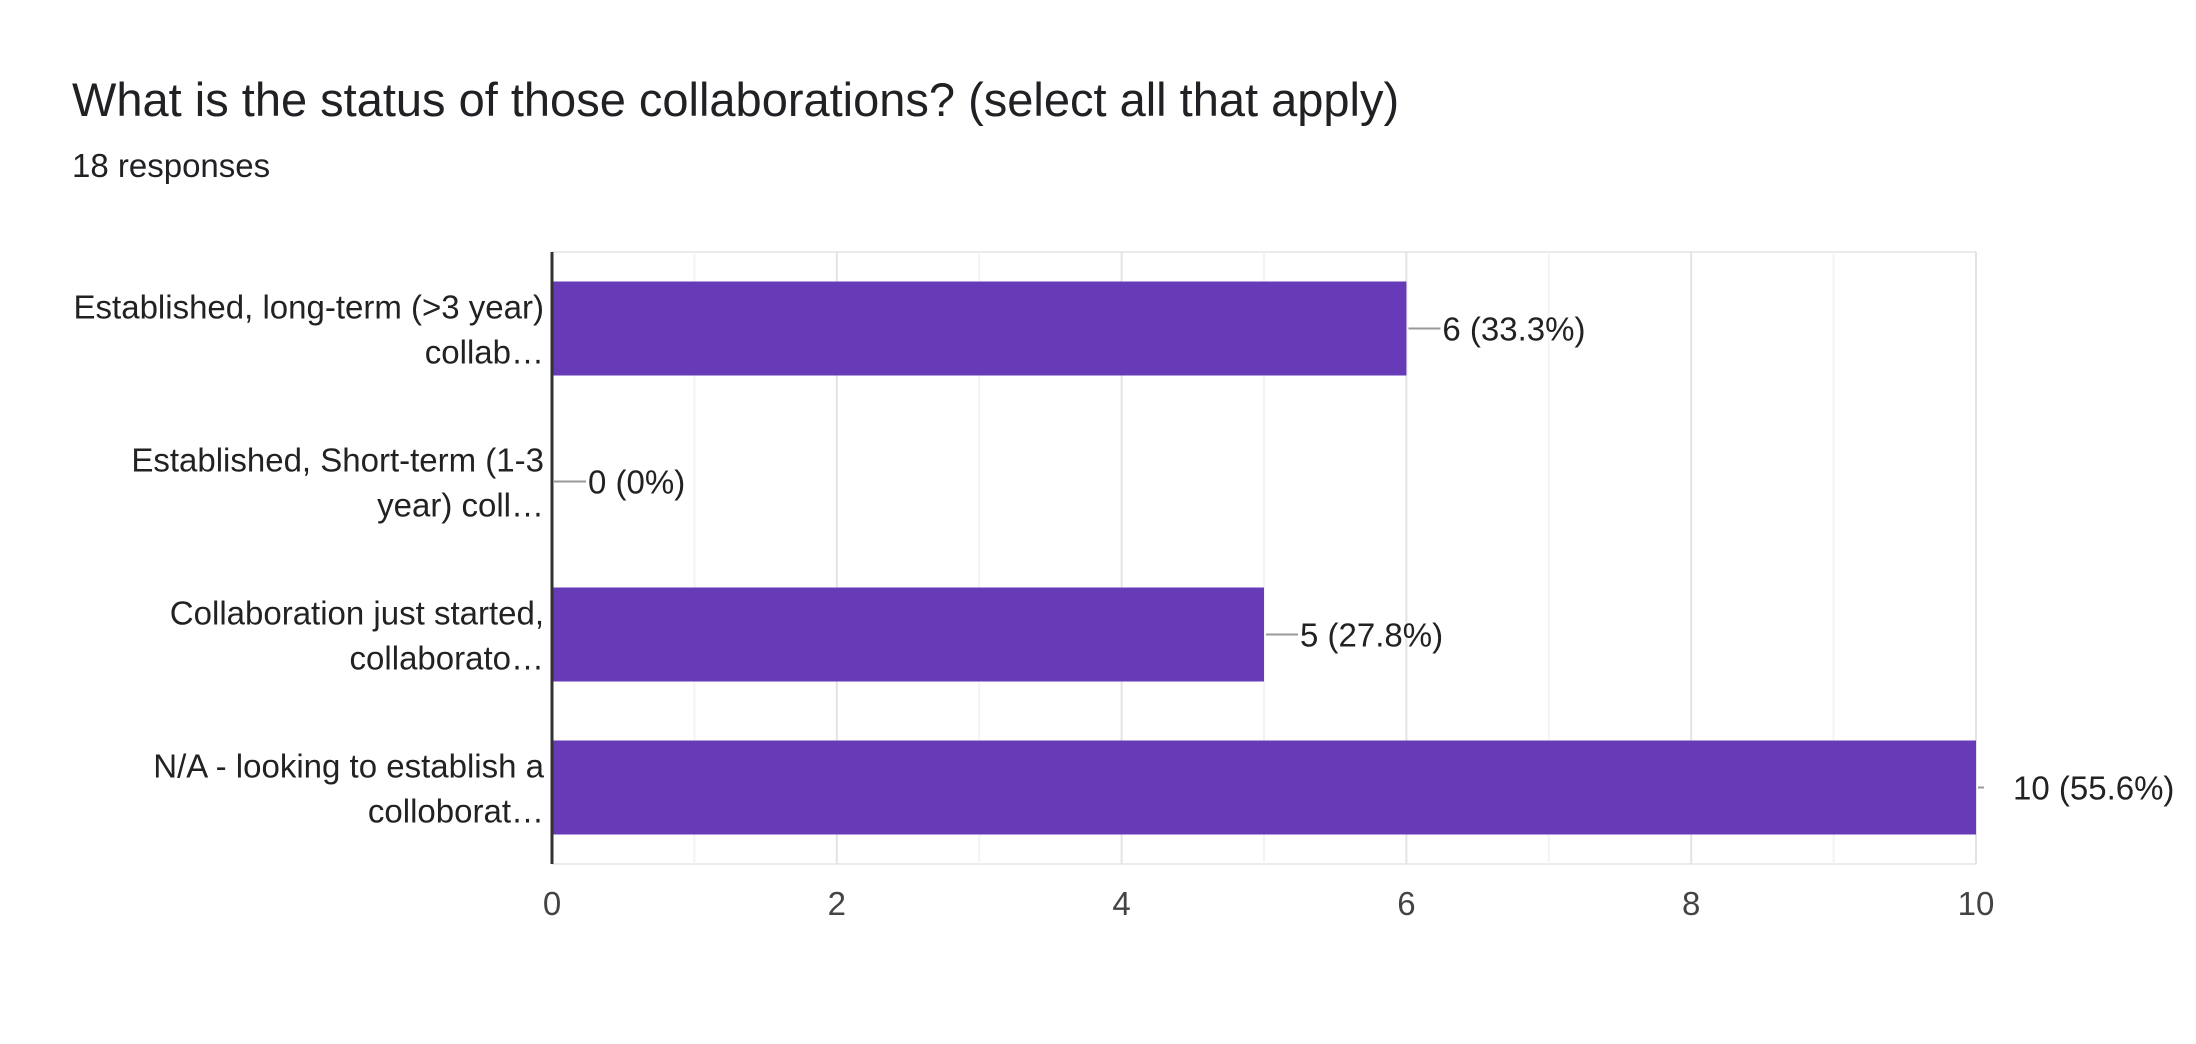 Image resolution: width=2196 pixels, height=1044 pixels. I want to click on category-label: Established, long-term (>3 year), so click(309, 307).